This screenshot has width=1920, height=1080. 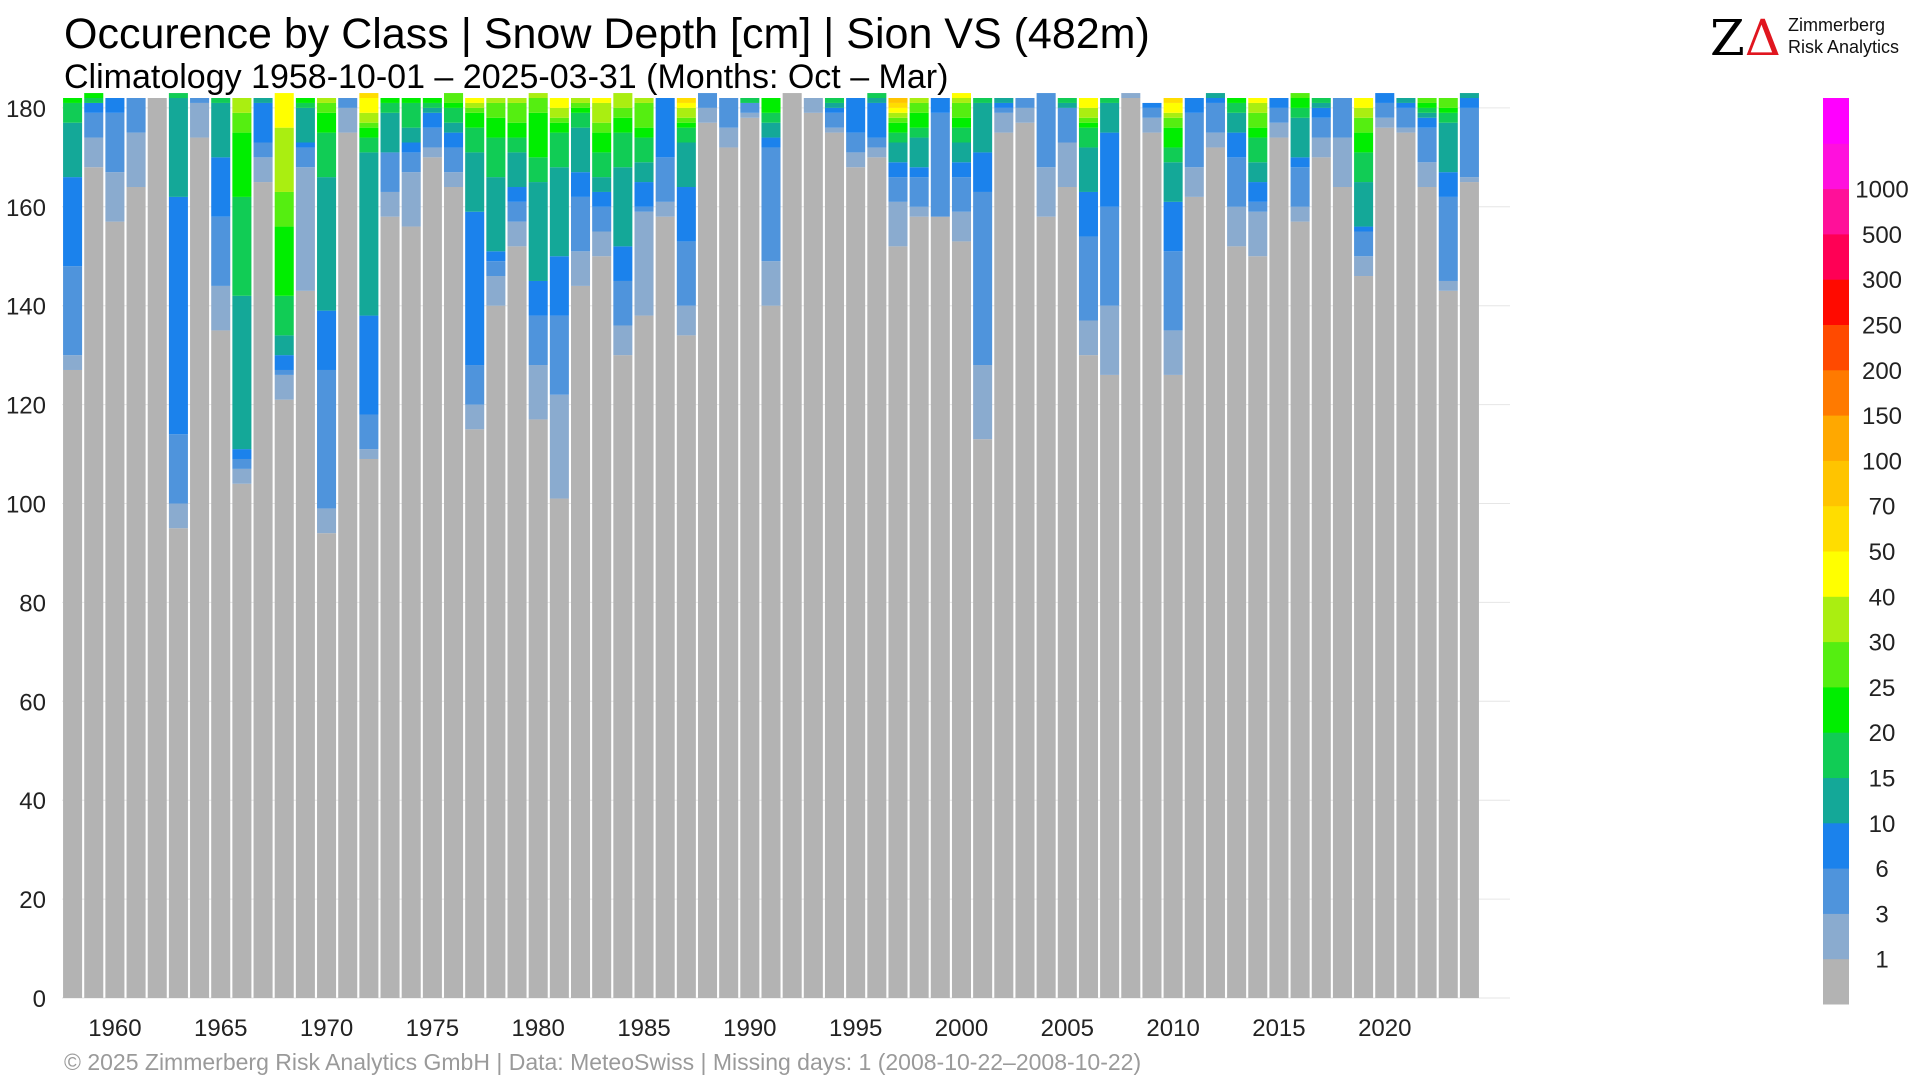 I want to click on colorbar-label: 150, so click(x=1882, y=416).